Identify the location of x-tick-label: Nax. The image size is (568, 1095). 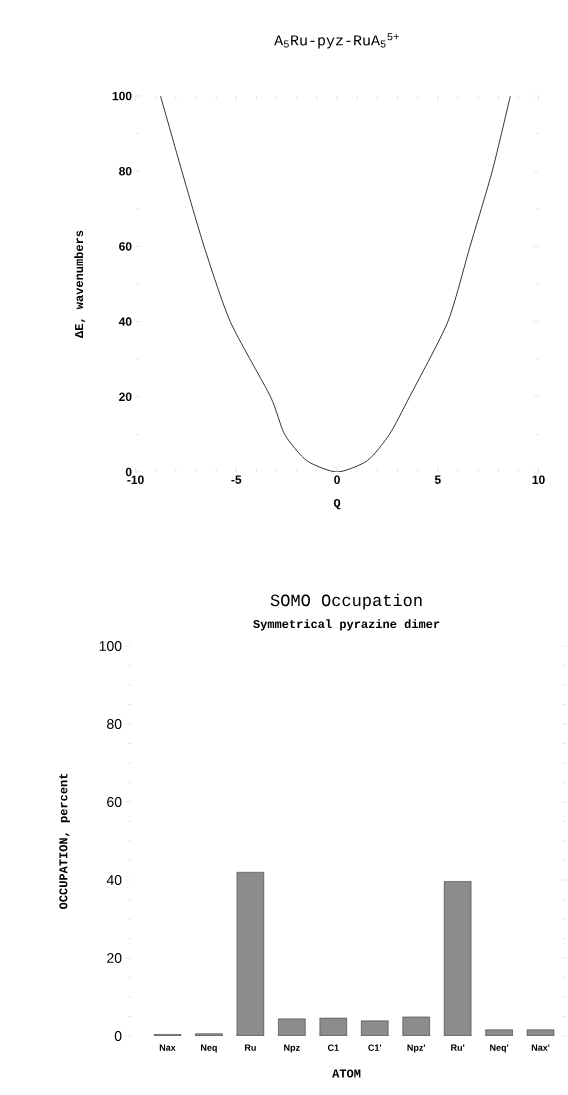
(168, 1047).